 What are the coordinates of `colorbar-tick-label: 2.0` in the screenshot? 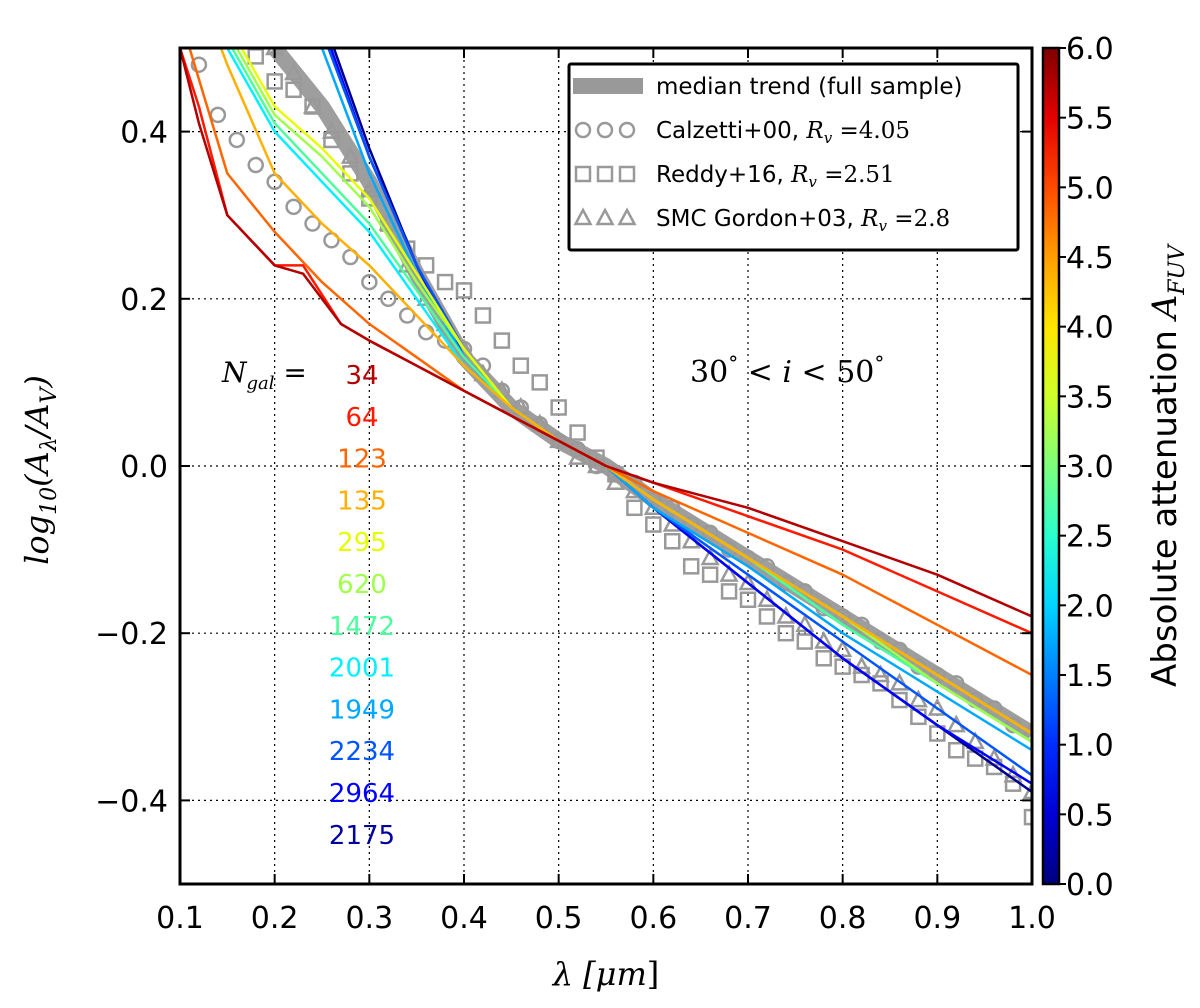 It's located at (1090, 606).